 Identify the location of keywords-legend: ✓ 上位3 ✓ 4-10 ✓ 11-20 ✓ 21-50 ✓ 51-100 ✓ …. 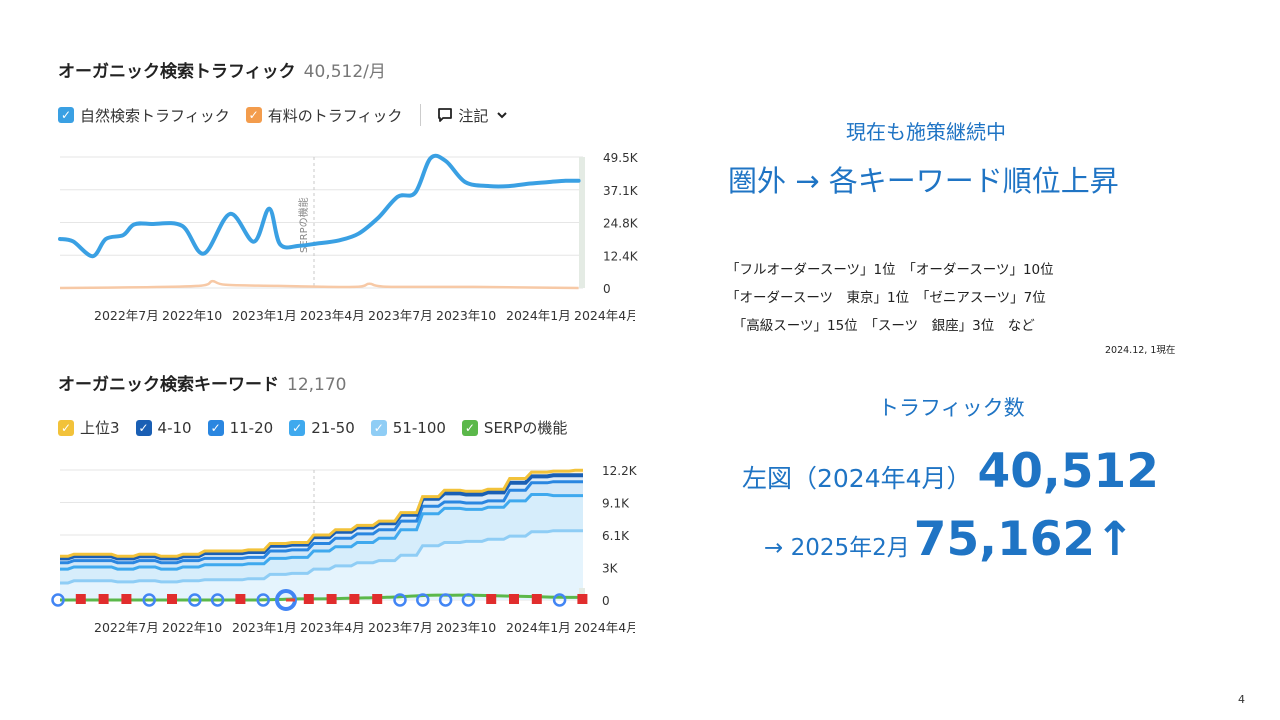
(320, 427).